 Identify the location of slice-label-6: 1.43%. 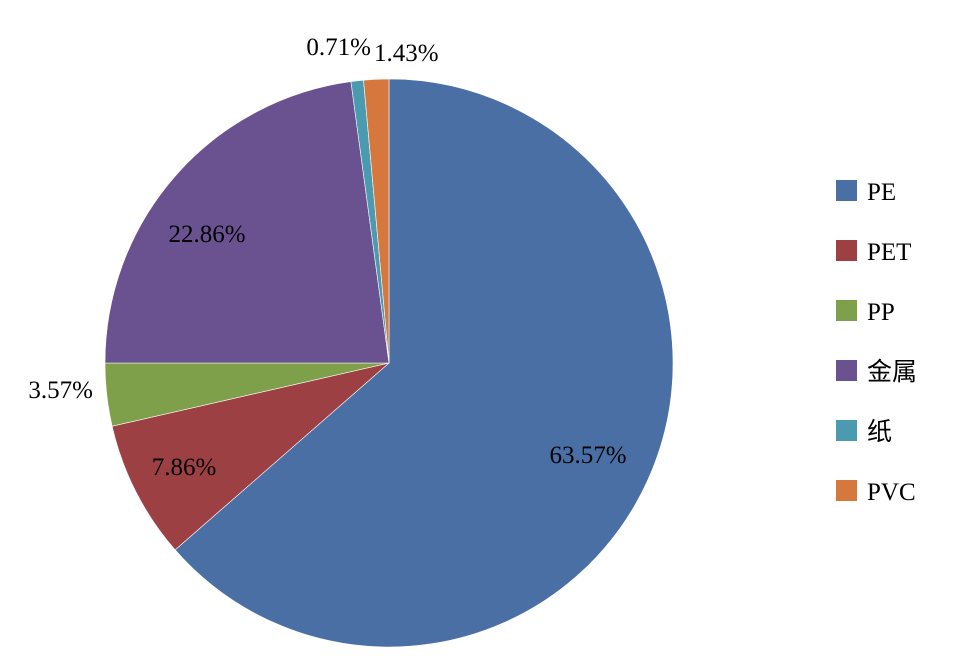
(406, 53).